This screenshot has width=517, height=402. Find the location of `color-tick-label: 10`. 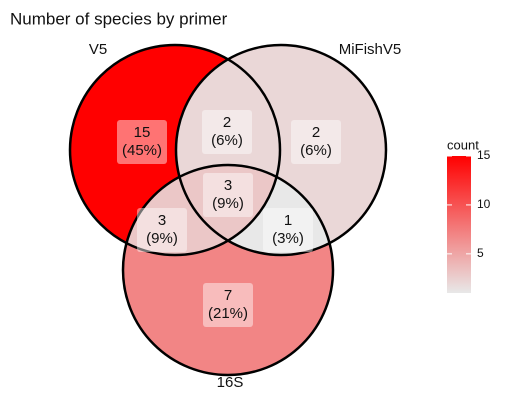

color-tick-label: 10 is located at coordinates (484, 204).